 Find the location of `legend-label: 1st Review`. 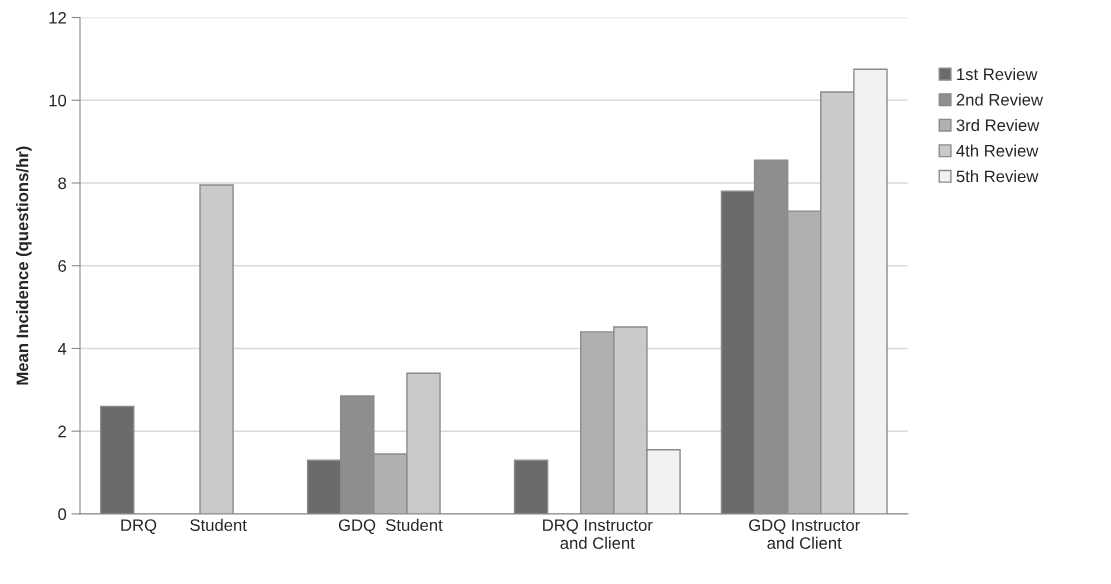

legend-label: 1st Review is located at coordinates (997, 74).